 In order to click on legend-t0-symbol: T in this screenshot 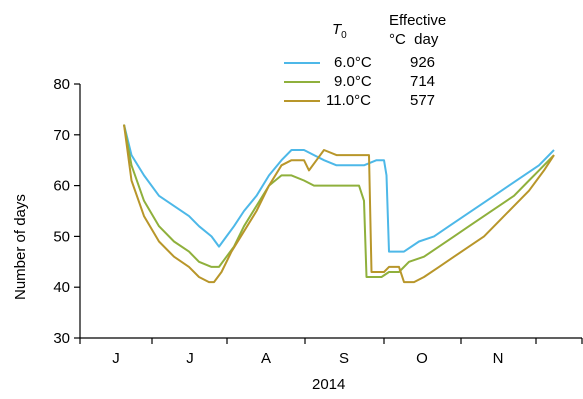, I will do `click(337, 29)`.